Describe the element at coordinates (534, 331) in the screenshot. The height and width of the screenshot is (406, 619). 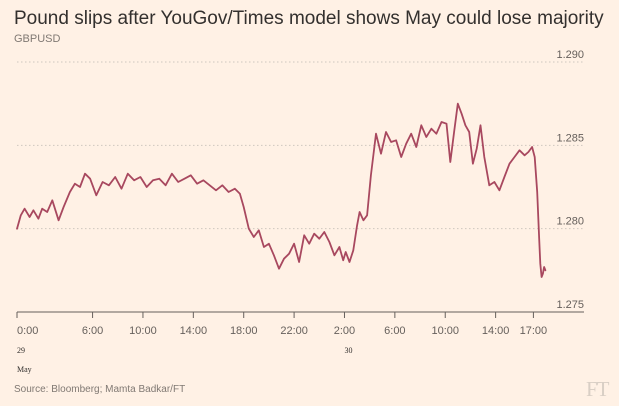
I see `x-tick-label: 17:00` at that location.